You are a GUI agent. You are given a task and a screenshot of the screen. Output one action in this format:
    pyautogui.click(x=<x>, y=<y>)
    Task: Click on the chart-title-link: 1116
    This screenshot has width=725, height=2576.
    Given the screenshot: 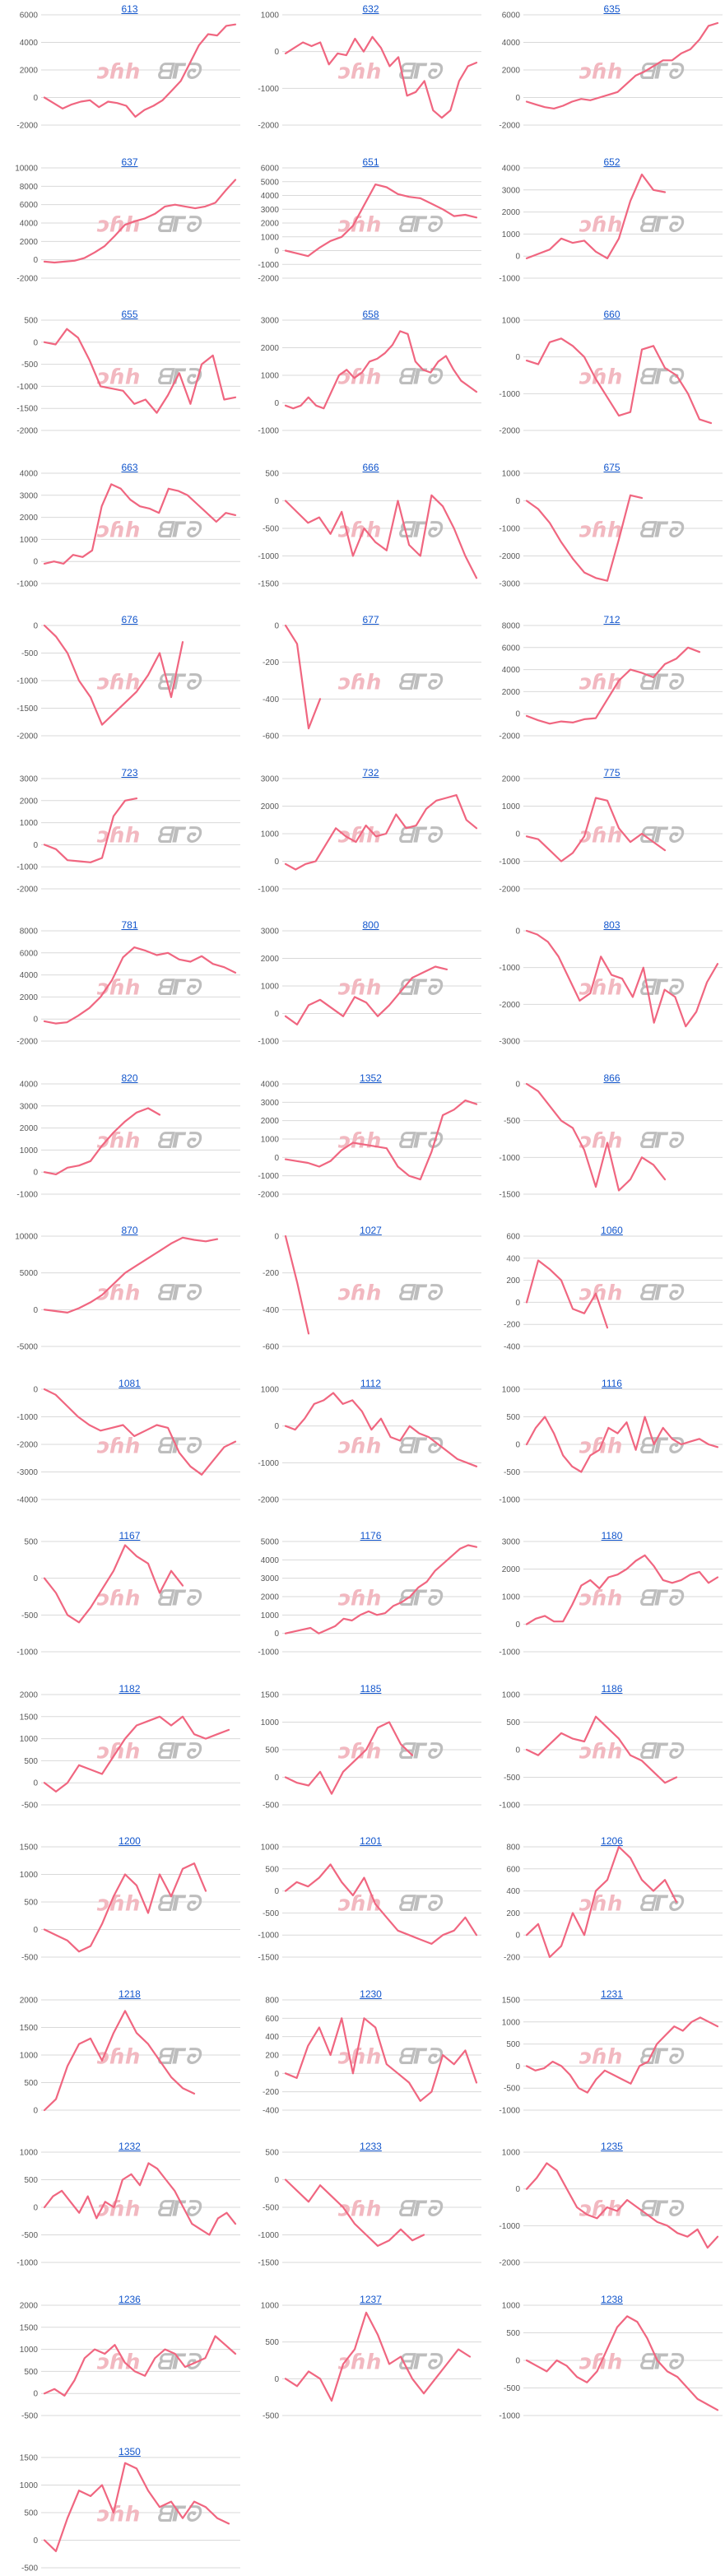 What is the action you would take?
    pyautogui.click(x=612, y=1383)
    